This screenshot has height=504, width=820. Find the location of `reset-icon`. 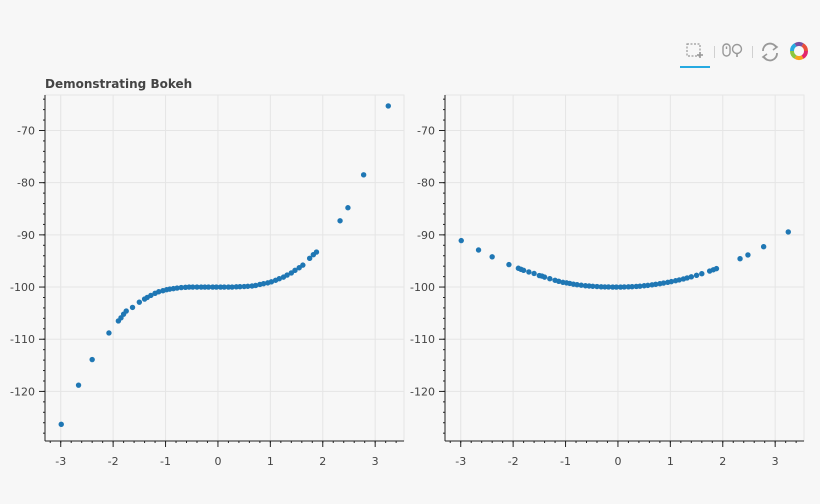

reset-icon is located at coordinates (770, 52).